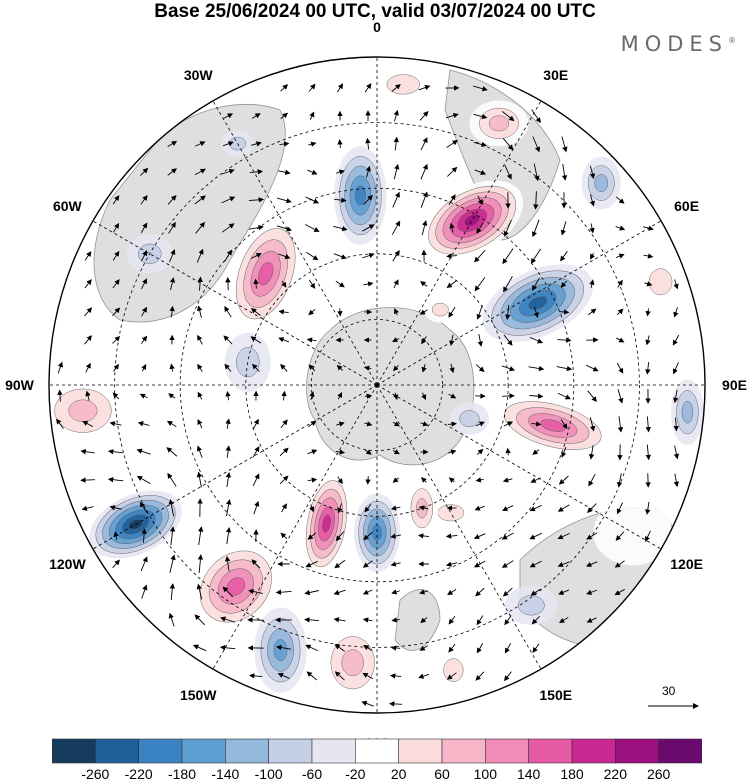 This screenshot has width=750, height=783. Describe the element at coordinates (95, 774) in the screenshot. I see `colorbar-tick-label: -260` at that location.